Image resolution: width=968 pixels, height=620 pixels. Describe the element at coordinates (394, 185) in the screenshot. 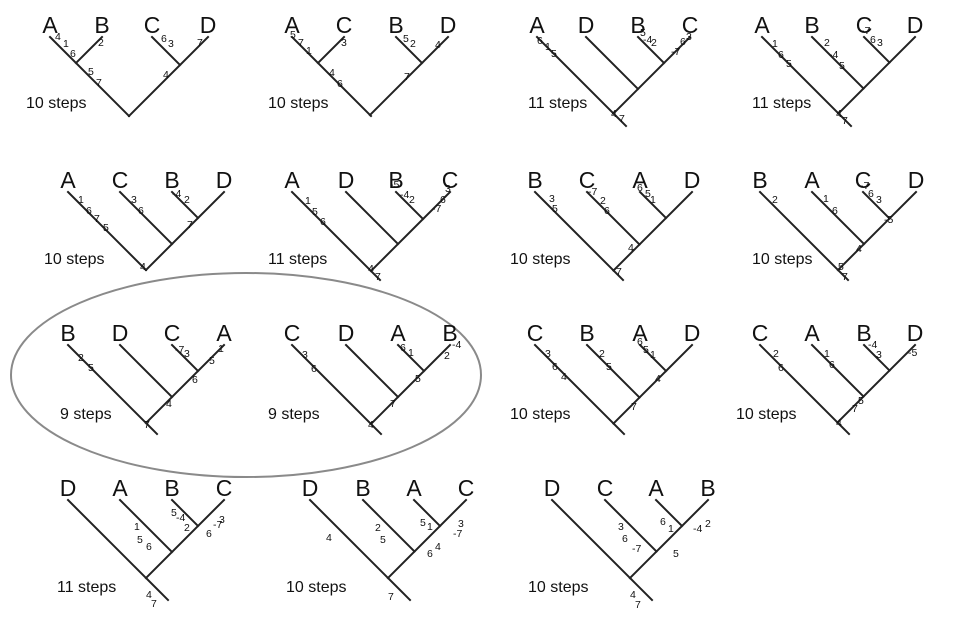

I see `step-mark: -5` at that location.